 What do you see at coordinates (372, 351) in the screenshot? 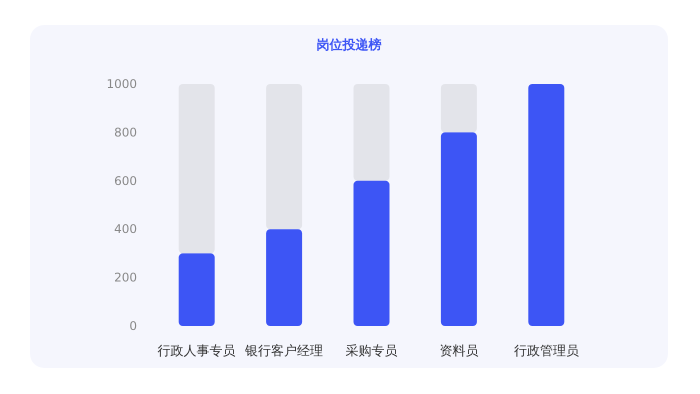
I see `x-tick-label: 采购专员` at bounding box center [372, 351].